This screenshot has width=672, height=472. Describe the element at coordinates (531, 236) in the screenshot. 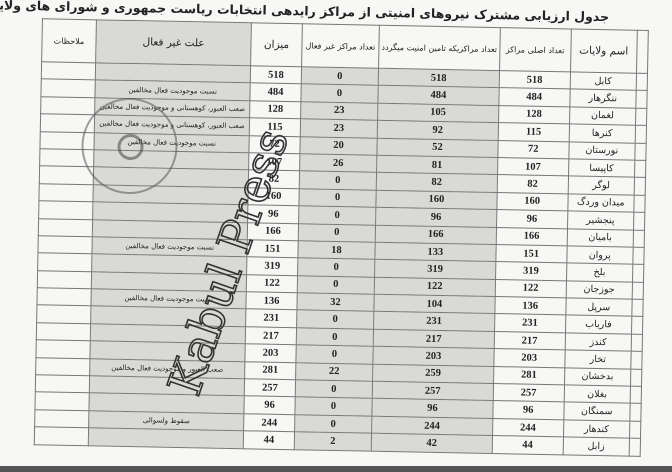

I see `original-centers-cell: 166` at that location.